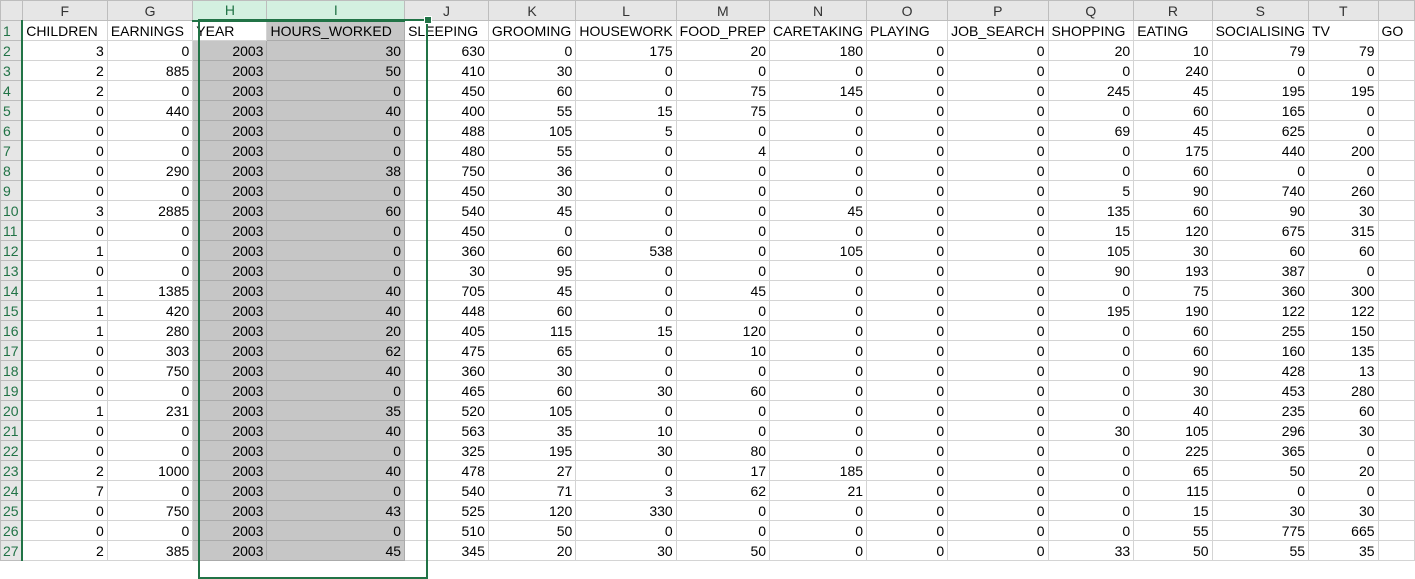  I want to click on cell: 190, so click(1173, 310).